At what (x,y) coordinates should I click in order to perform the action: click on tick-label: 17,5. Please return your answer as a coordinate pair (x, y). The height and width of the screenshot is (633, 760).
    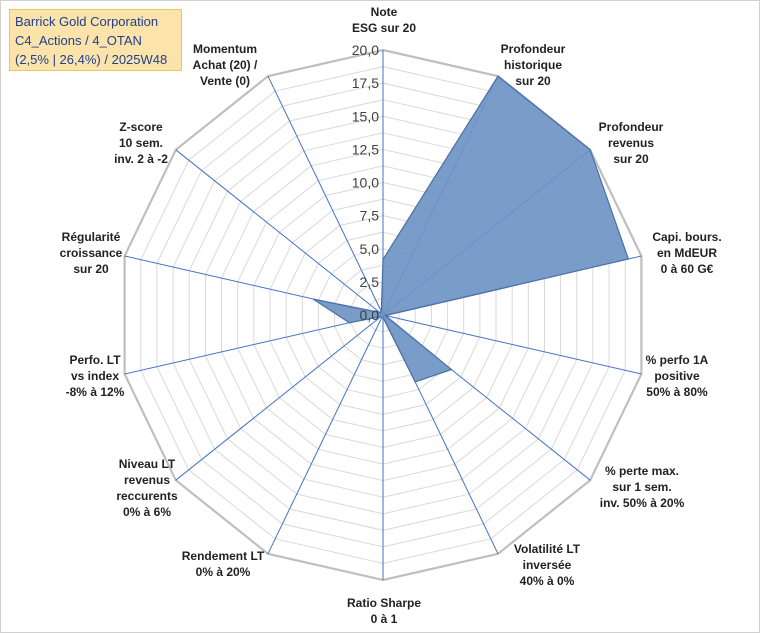
    Looking at the image, I should click on (365, 83).